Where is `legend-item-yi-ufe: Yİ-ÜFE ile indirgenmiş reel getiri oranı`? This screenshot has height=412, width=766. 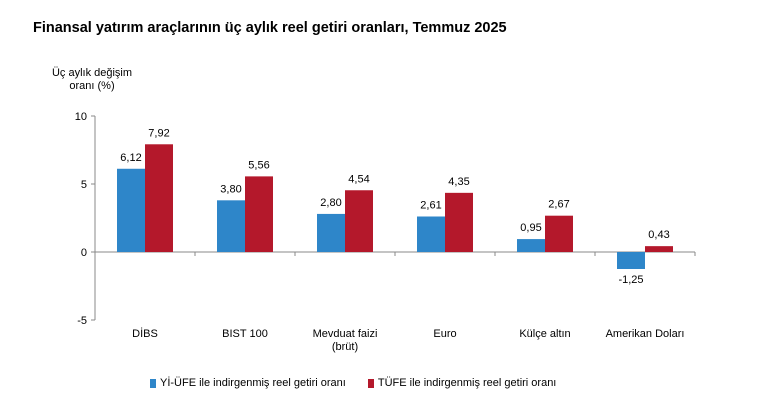 legend-item-yi-ufe: Yİ-ÜFE ile indirgenmiş reel getiri oranı is located at coordinates (248, 383).